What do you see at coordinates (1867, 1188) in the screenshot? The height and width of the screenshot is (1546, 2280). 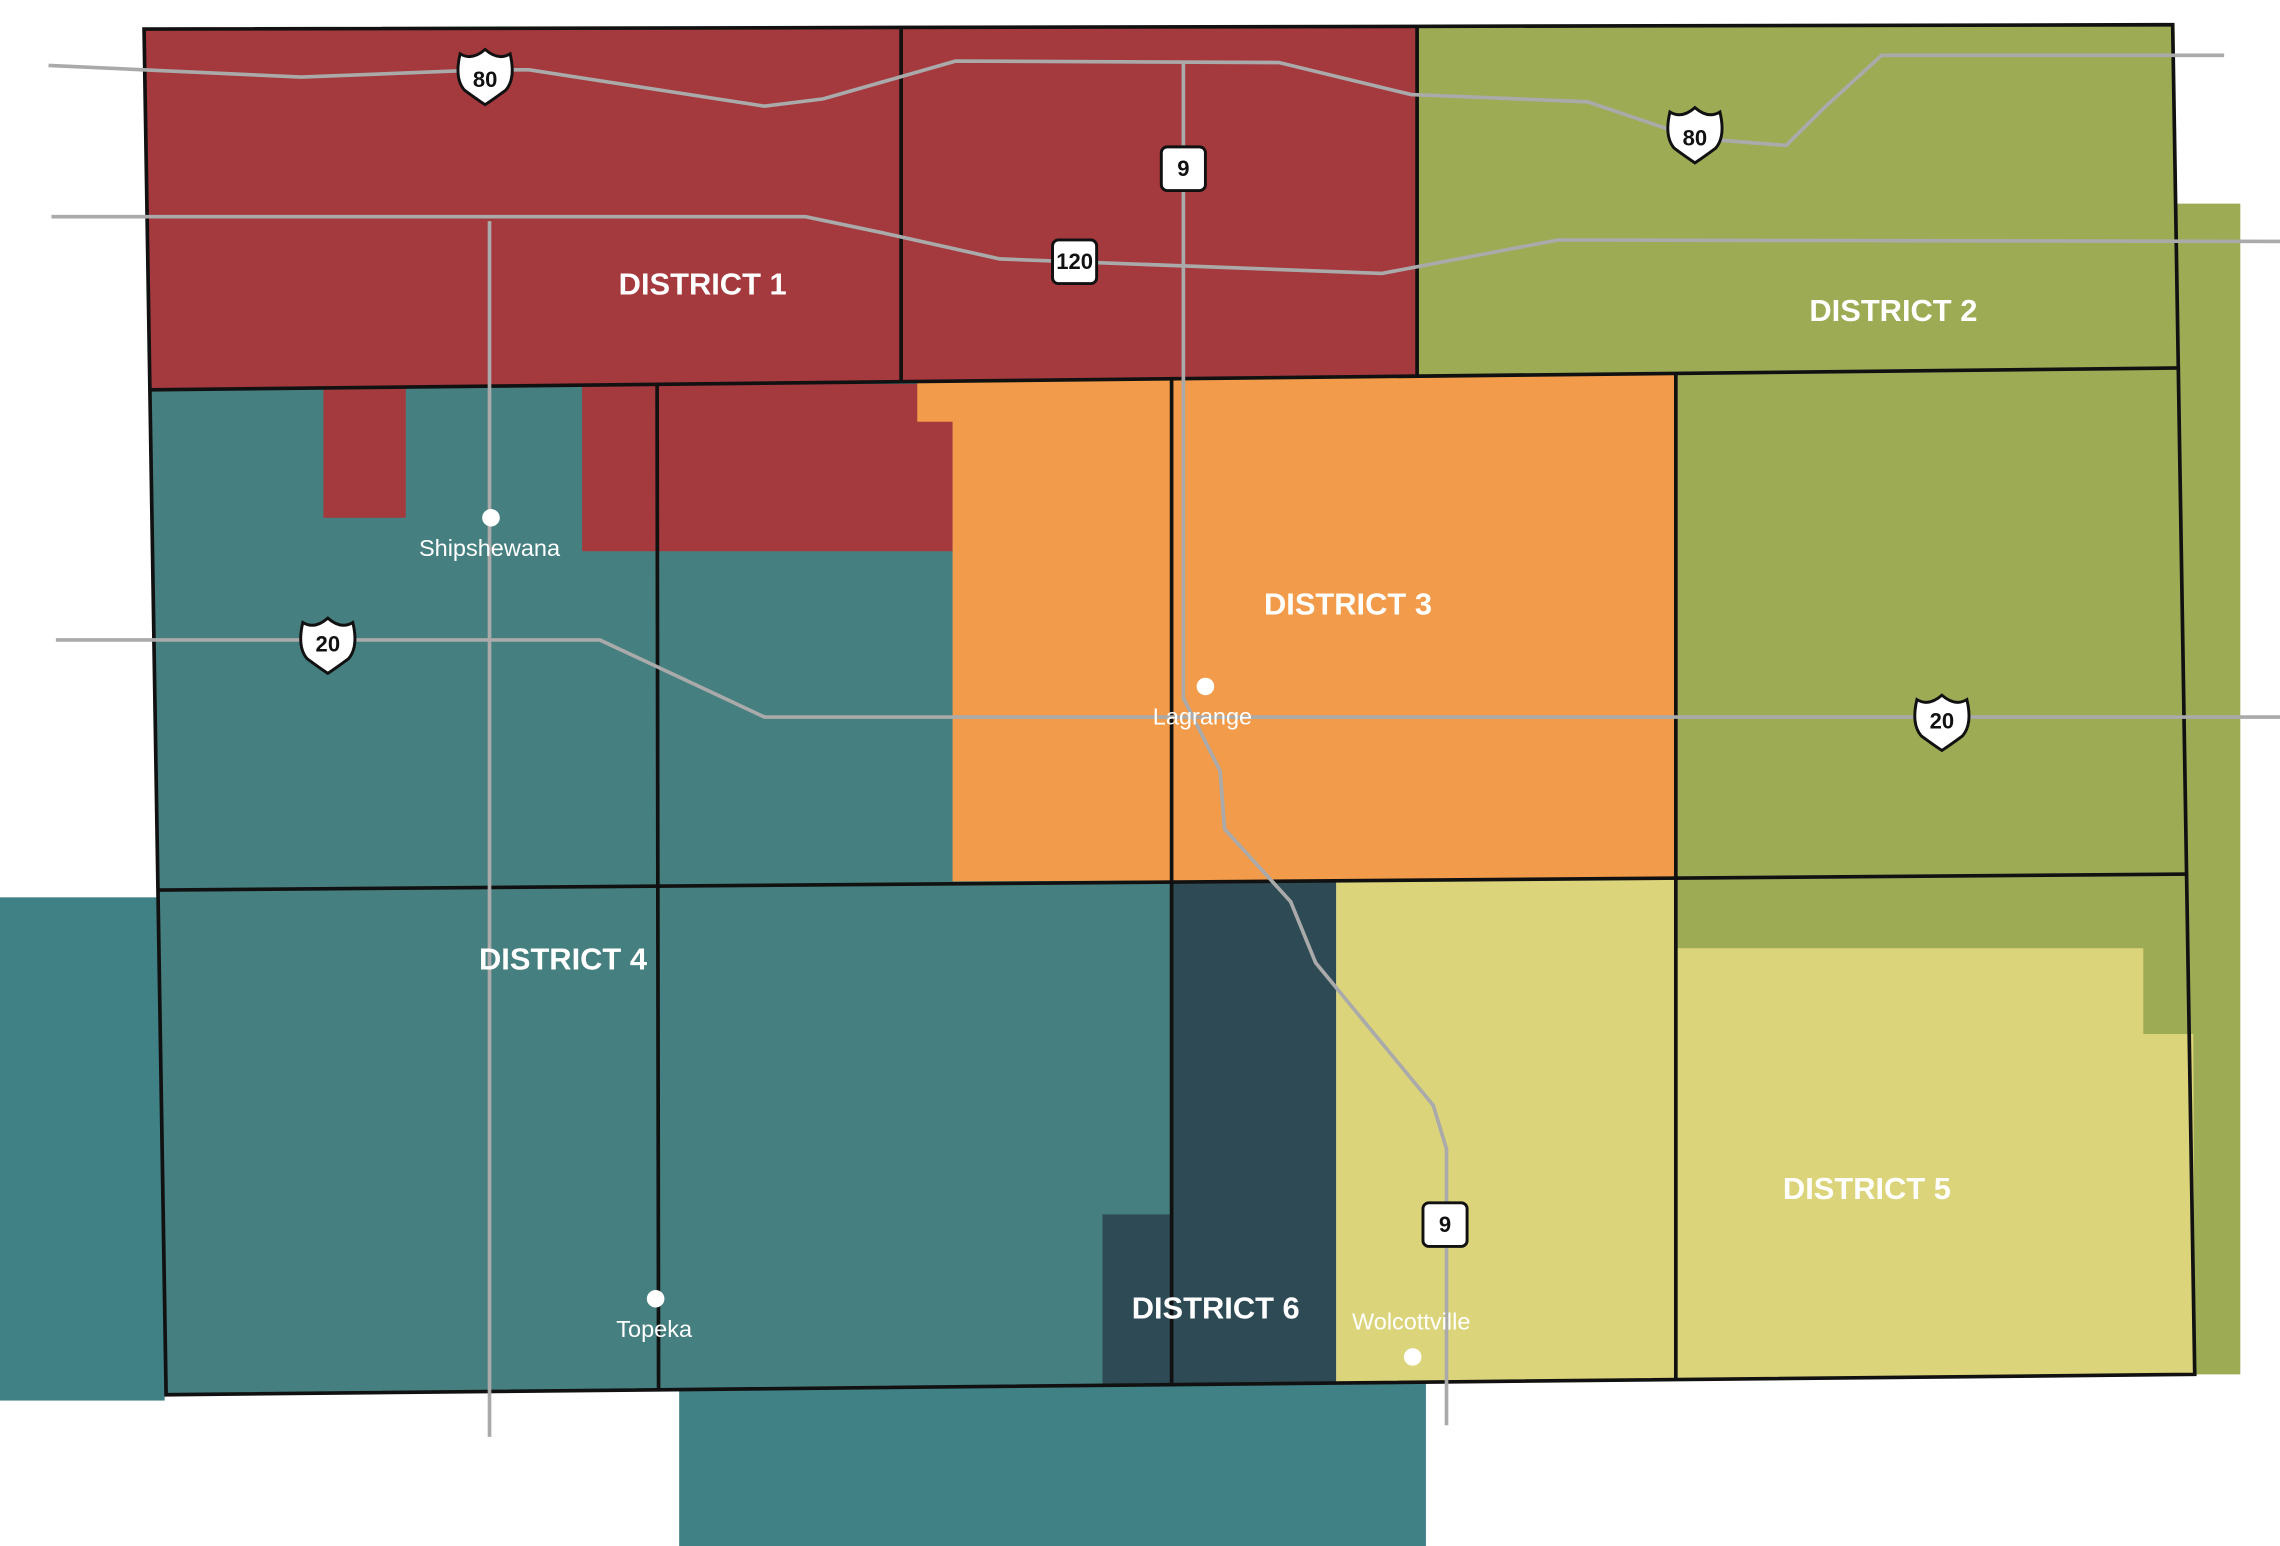 I see `district-label: DISTRICT 5` at bounding box center [1867, 1188].